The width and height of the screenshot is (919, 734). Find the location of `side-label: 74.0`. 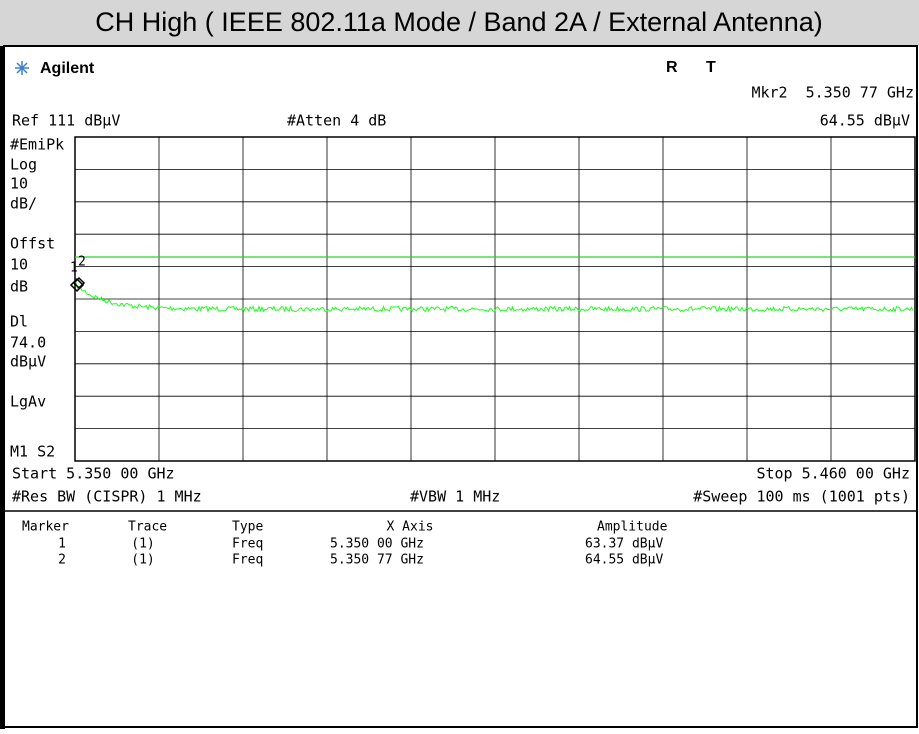

side-label: 74.0 is located at coordinates (28, 343).